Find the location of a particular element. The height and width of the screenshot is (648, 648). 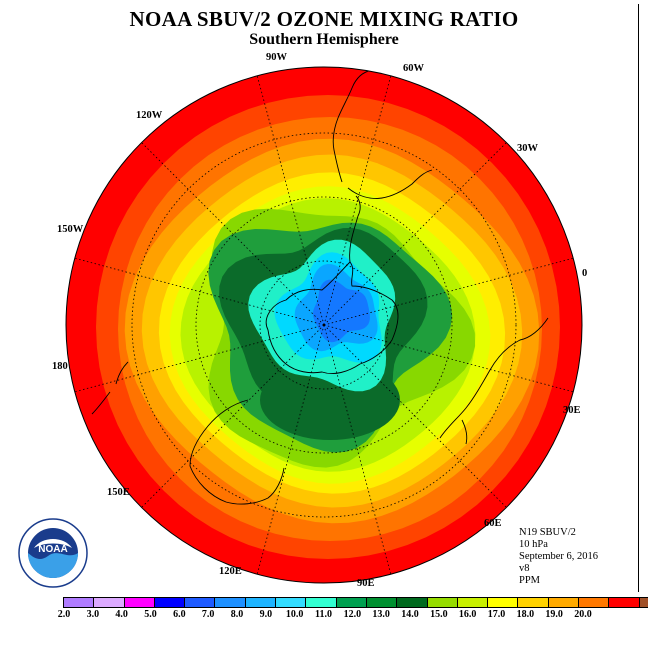

longitude-label: 90E is located at coordinates (366, 583).